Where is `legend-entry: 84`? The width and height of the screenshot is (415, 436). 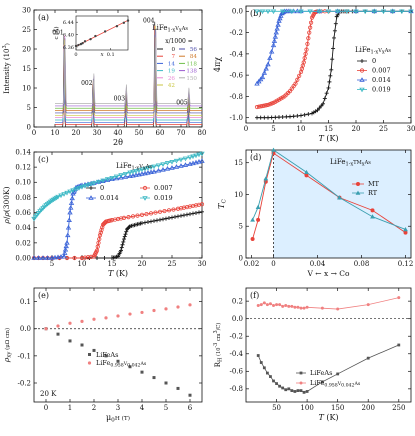 legend-entry: 84 is located at coordinates (194, 57).